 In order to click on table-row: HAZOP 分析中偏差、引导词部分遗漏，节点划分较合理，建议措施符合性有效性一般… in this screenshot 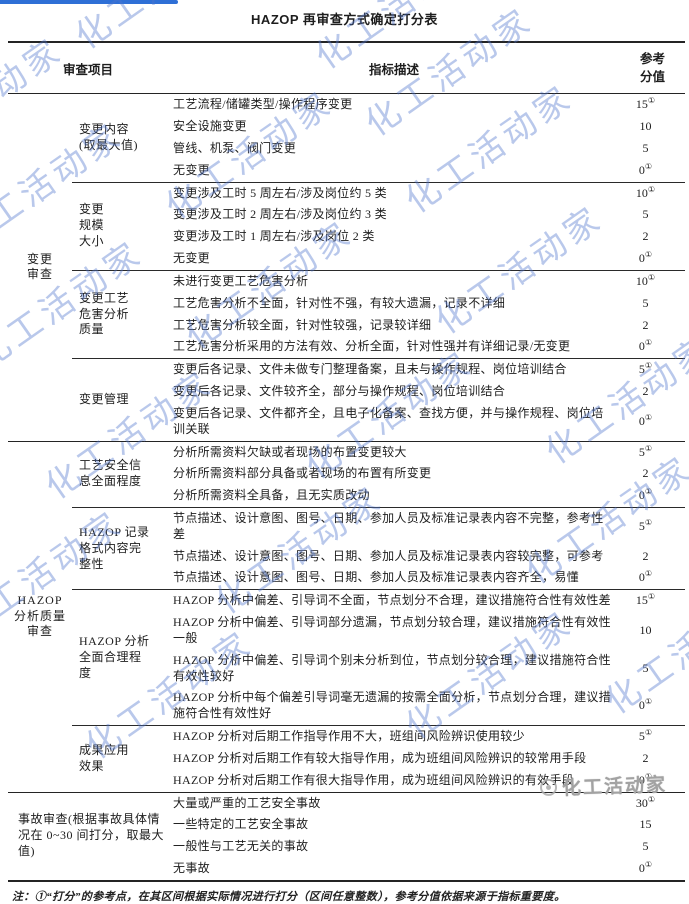, I will do `click(346, 631)`.